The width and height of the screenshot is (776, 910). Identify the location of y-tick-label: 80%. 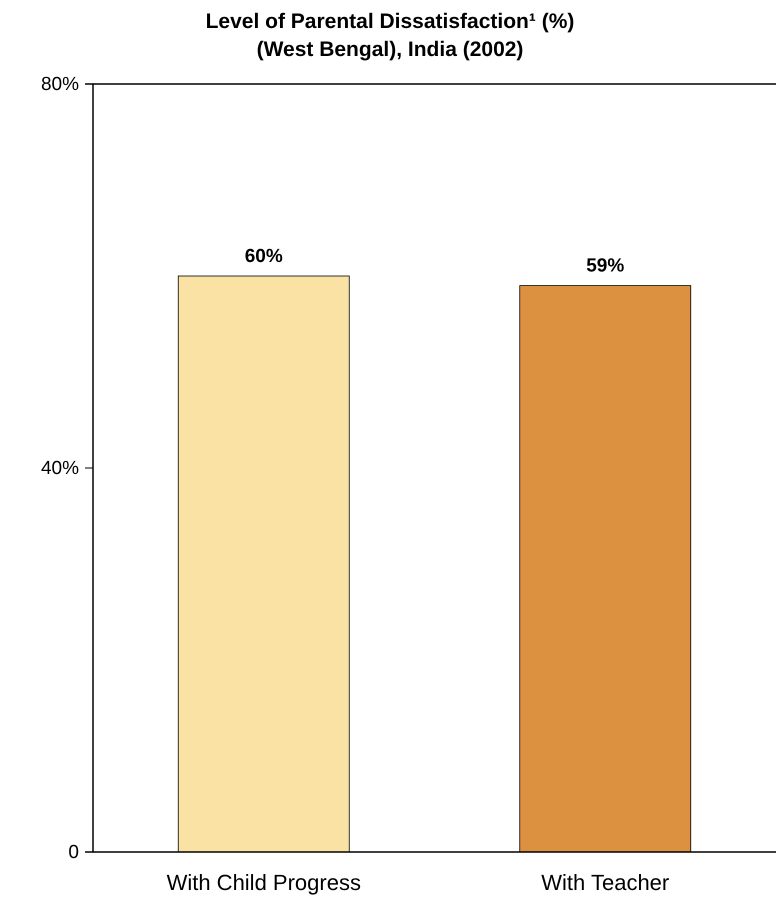
(60, 85).